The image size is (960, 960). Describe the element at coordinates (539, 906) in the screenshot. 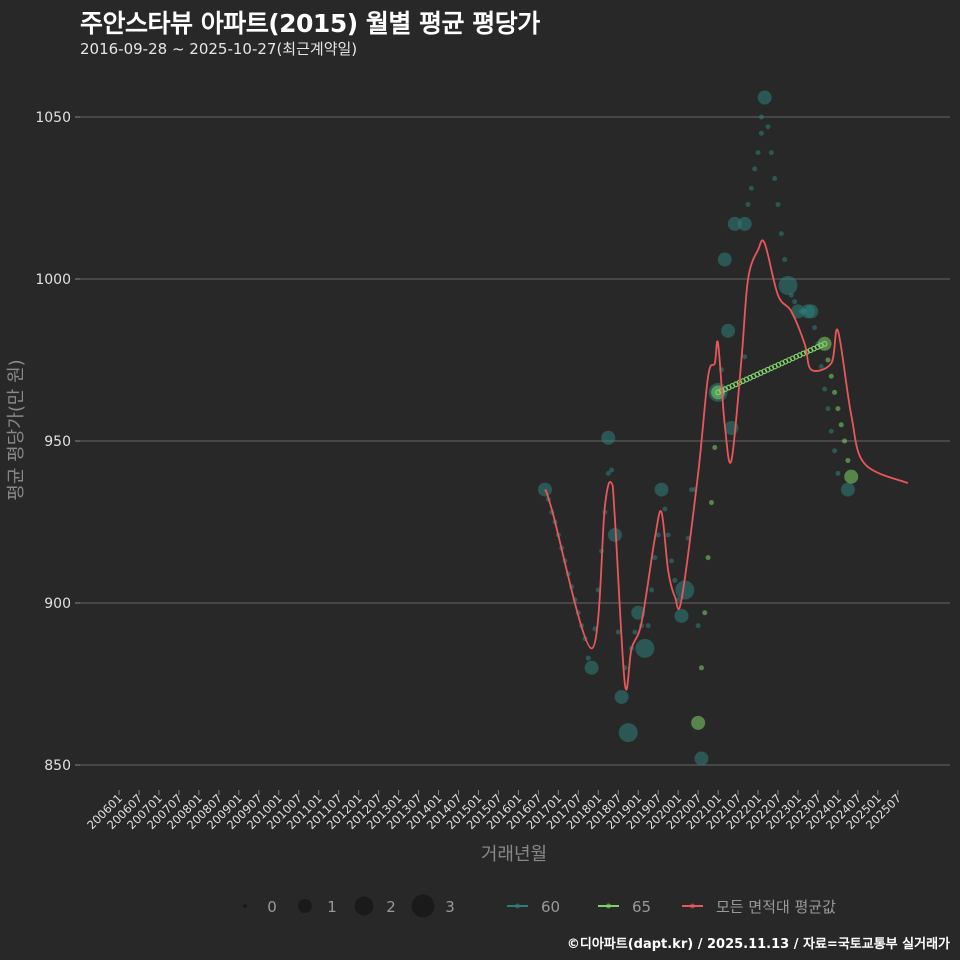

I see `legend: 0 1 2 3 60 65 모든 면적대 평균값` at that location.